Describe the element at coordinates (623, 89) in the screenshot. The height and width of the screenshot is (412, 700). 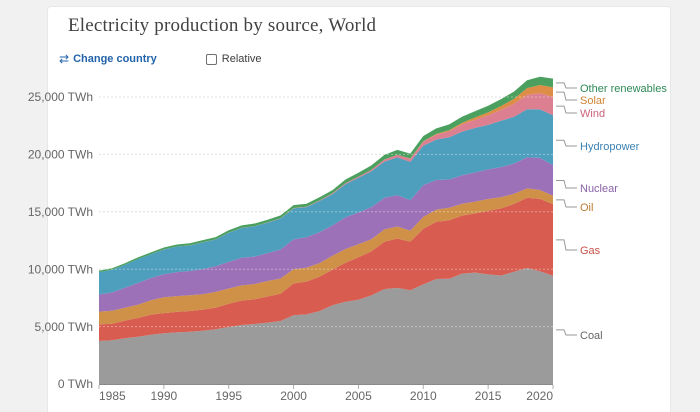
I see `legend-label-other-renewables: Other renewables` at that location.